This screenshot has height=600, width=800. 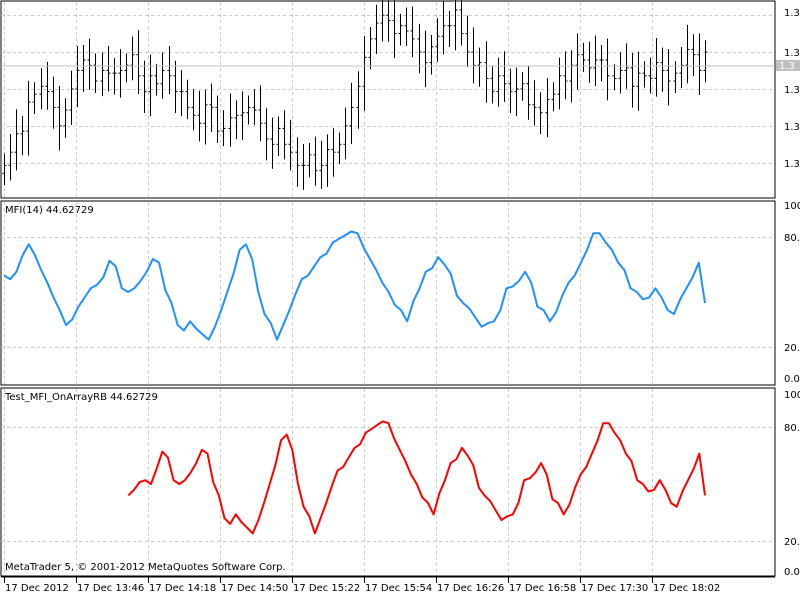 What do you see at coordinates (470, 588) in the screenshot?
I see `time-axis-label: 17 Dec 16:26` at bounding box center [470, 588].